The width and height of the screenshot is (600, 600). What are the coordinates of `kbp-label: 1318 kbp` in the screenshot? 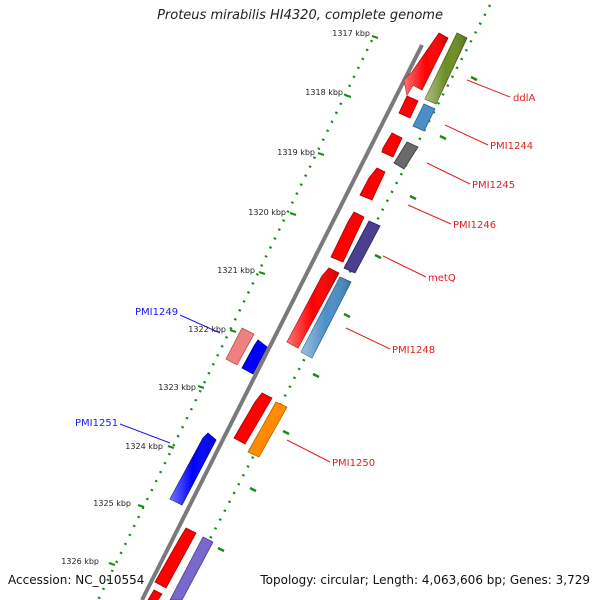 It's located at (324, 92).